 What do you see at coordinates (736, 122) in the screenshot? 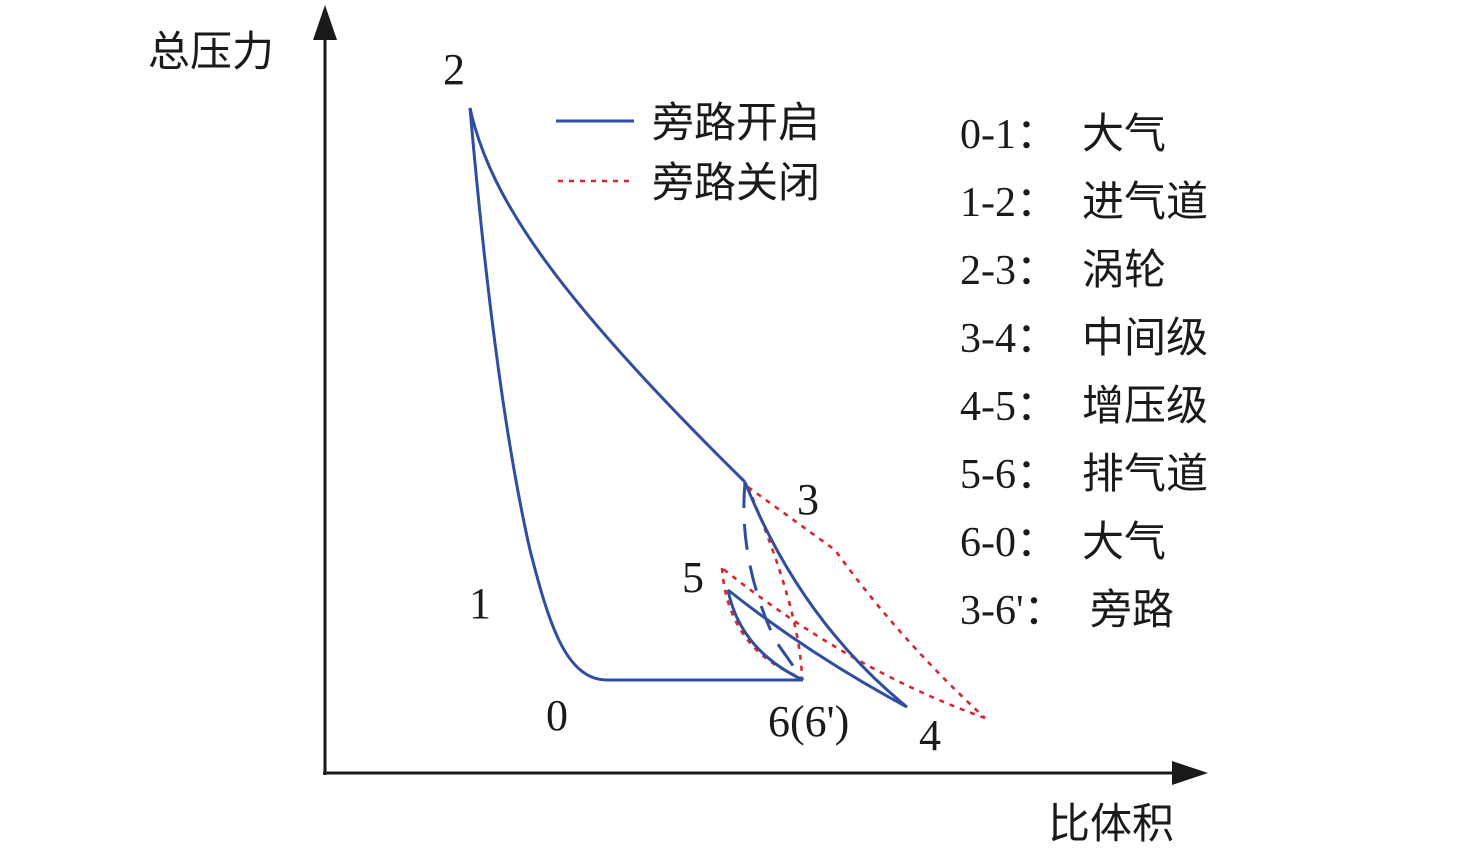
I see `legend-label-open: 旁路开启` at bounding box center [736, 122].